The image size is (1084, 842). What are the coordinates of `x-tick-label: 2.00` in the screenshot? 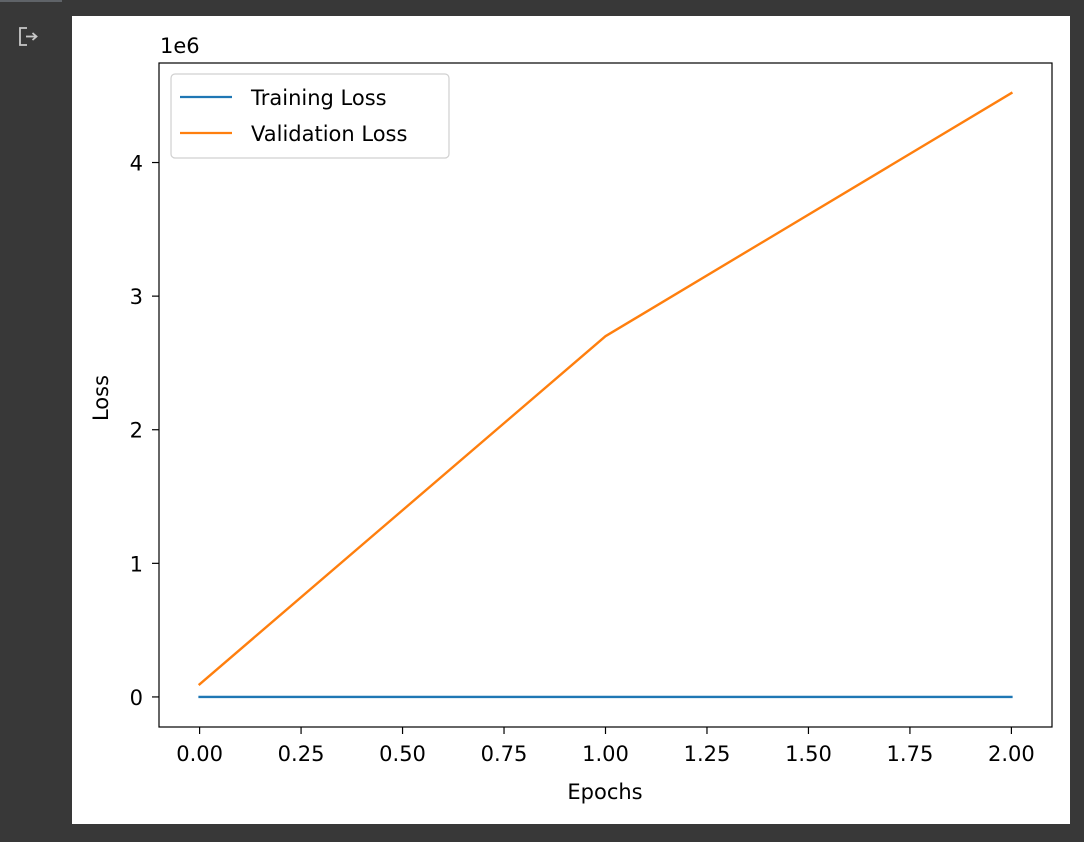 It's located at (1011, 754).